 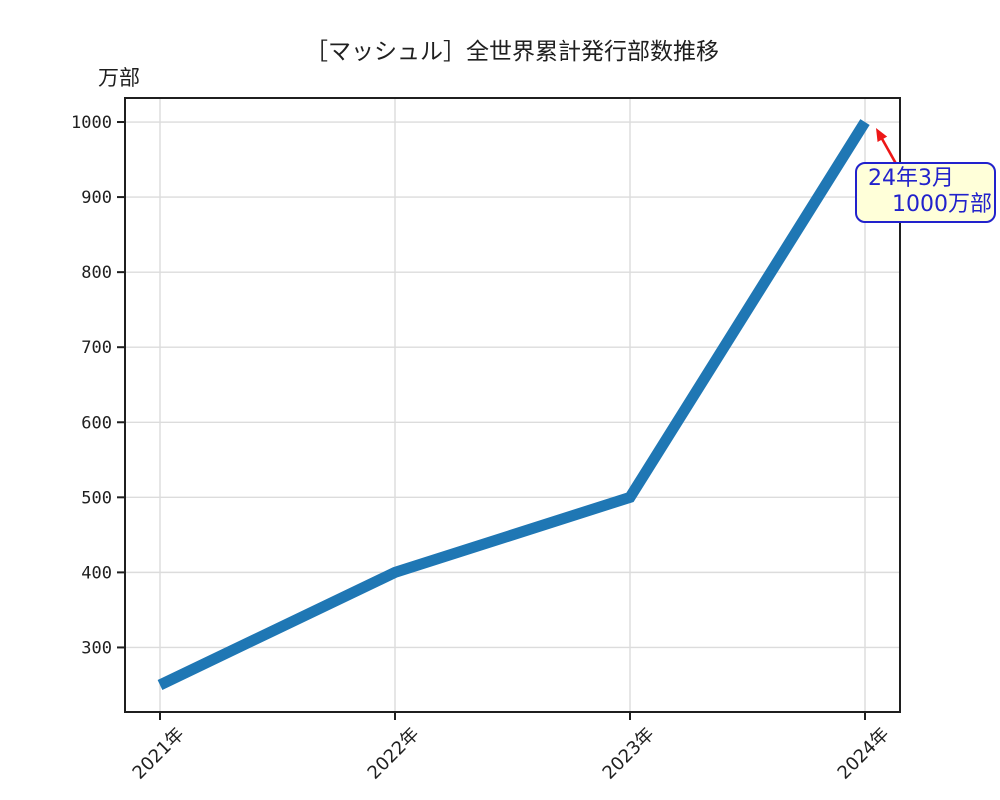 I want to click on y-axis-unit-label: 万部, so click(x=119, y=78).